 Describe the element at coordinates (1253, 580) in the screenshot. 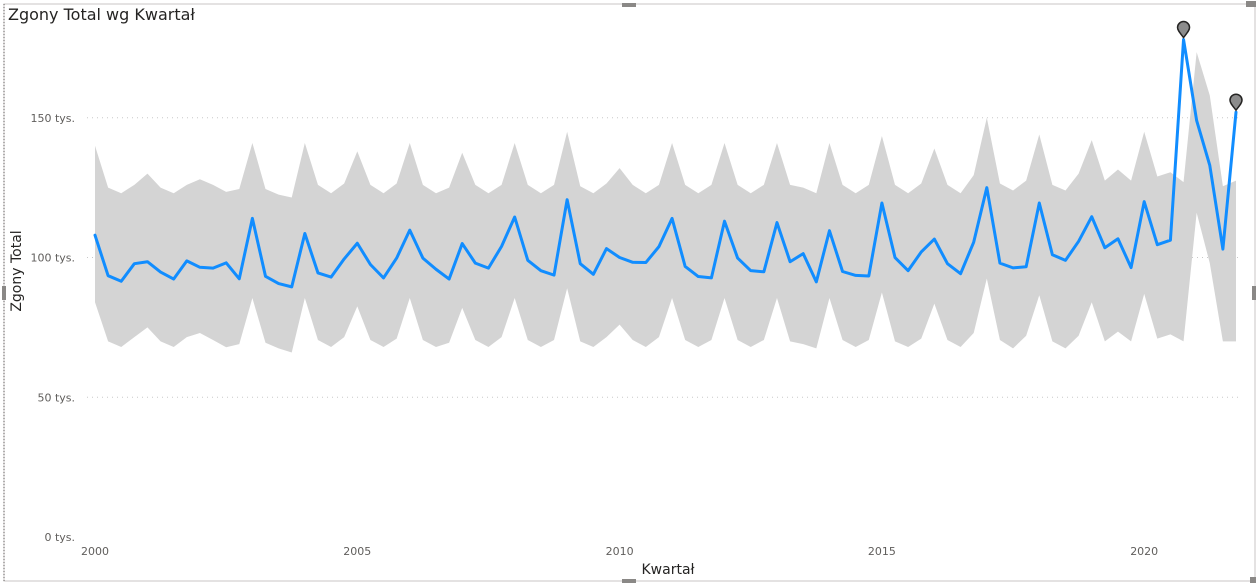

I see `resize-handle-bottom-right` at that location.